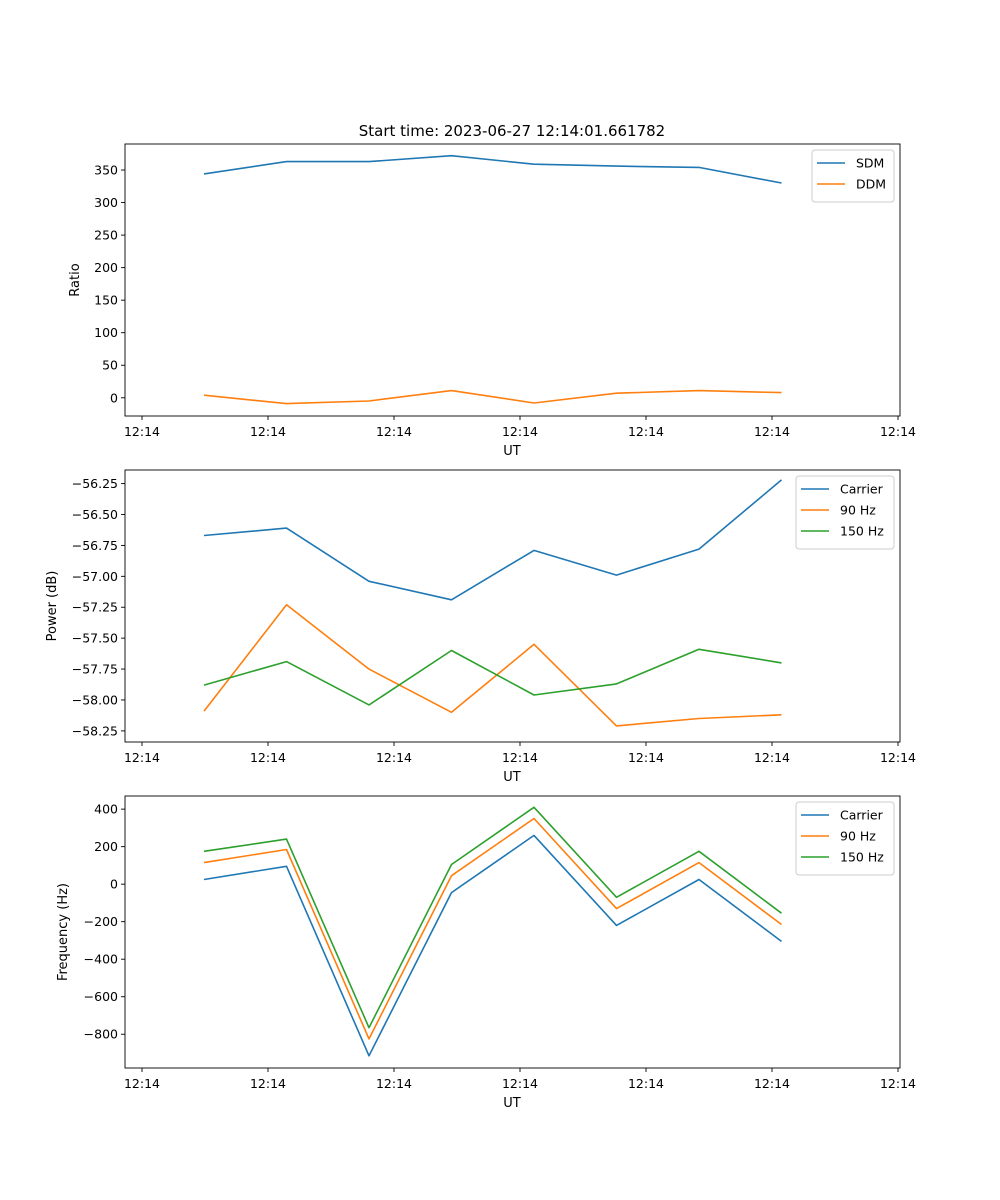 Image resolution: width=1000 pixels, height=1200 pixels. I want to click on y-tick-label: −400, so click(101, 959).